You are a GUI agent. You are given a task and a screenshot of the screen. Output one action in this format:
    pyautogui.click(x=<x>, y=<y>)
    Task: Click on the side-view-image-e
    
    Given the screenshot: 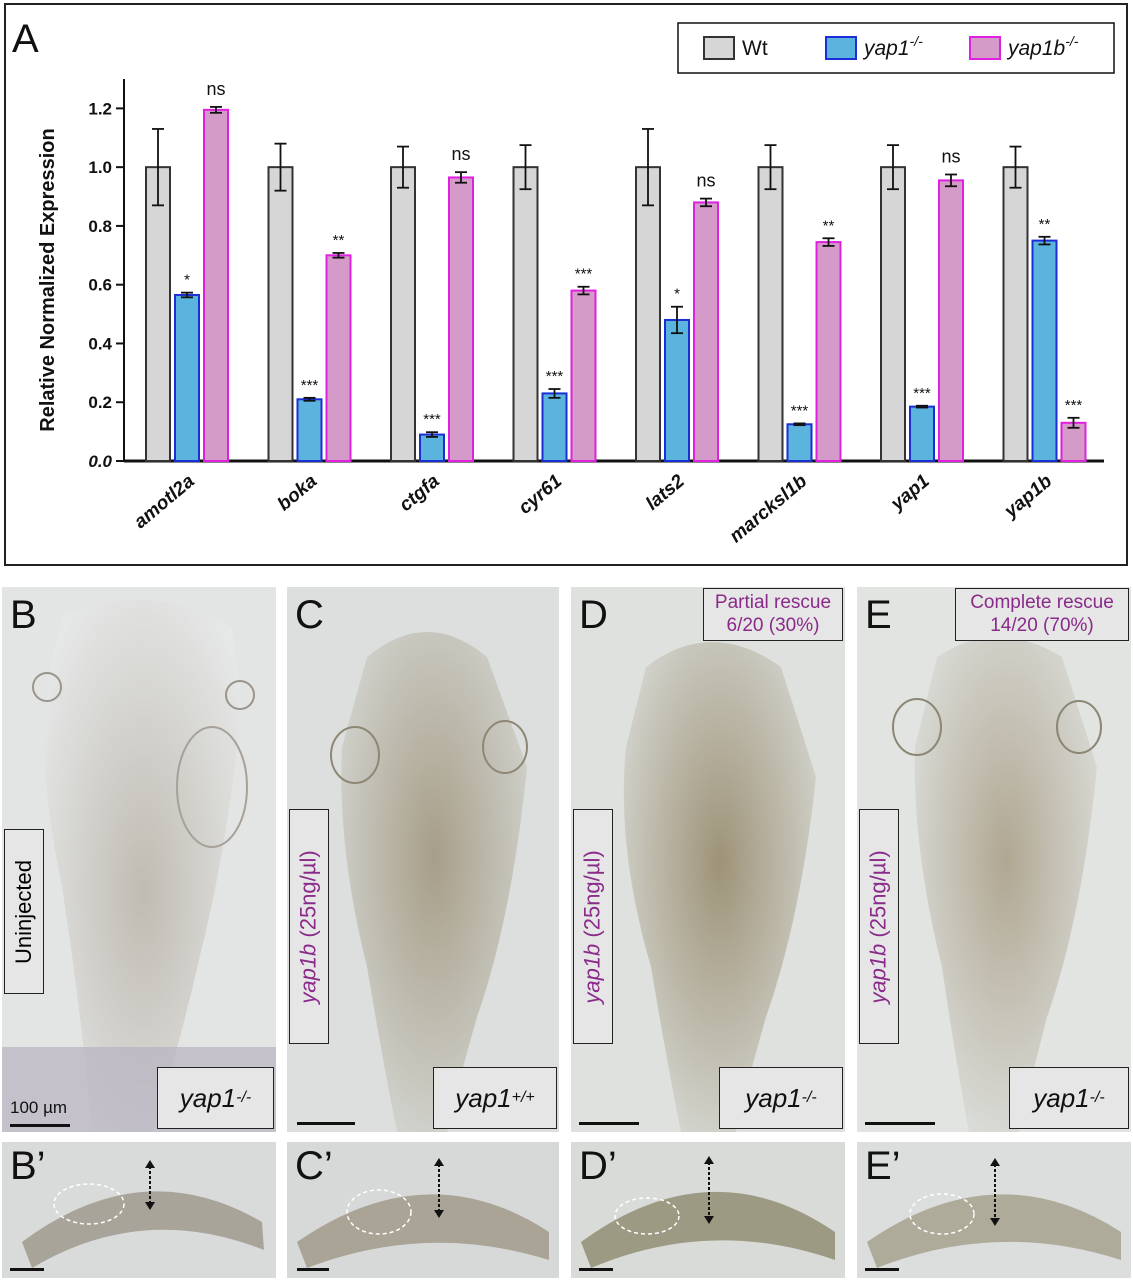 What is the action you would take?
    pyautogui.click(x=994, y=1210)
    